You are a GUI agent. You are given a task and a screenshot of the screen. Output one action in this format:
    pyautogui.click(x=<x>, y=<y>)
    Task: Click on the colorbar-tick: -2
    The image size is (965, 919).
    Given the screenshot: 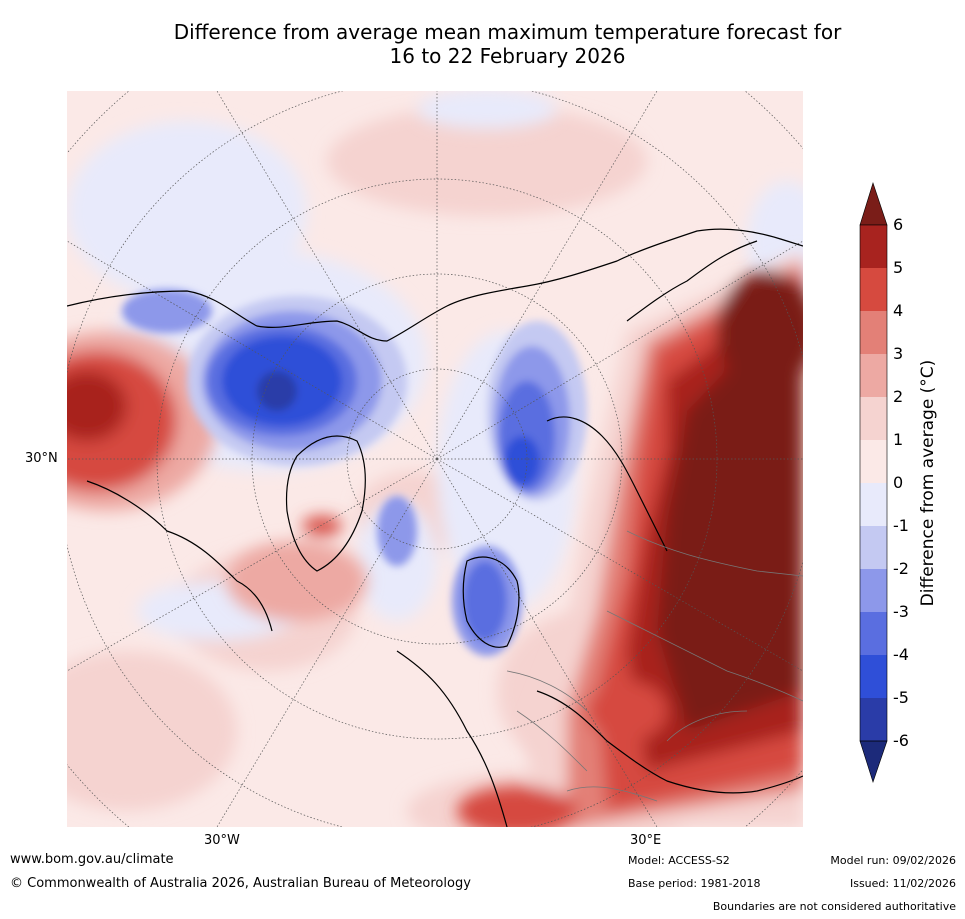 What is the action you would take?
    pyautogui.click(x=901, y=568)
    